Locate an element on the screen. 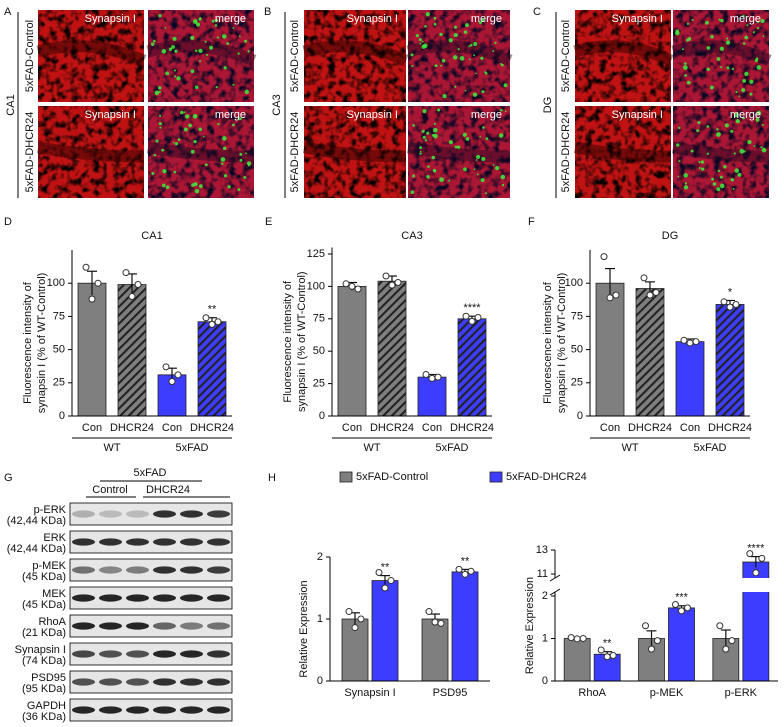  y-axis-label: Fluorescence intensity of is located at coordinates (548, 342).